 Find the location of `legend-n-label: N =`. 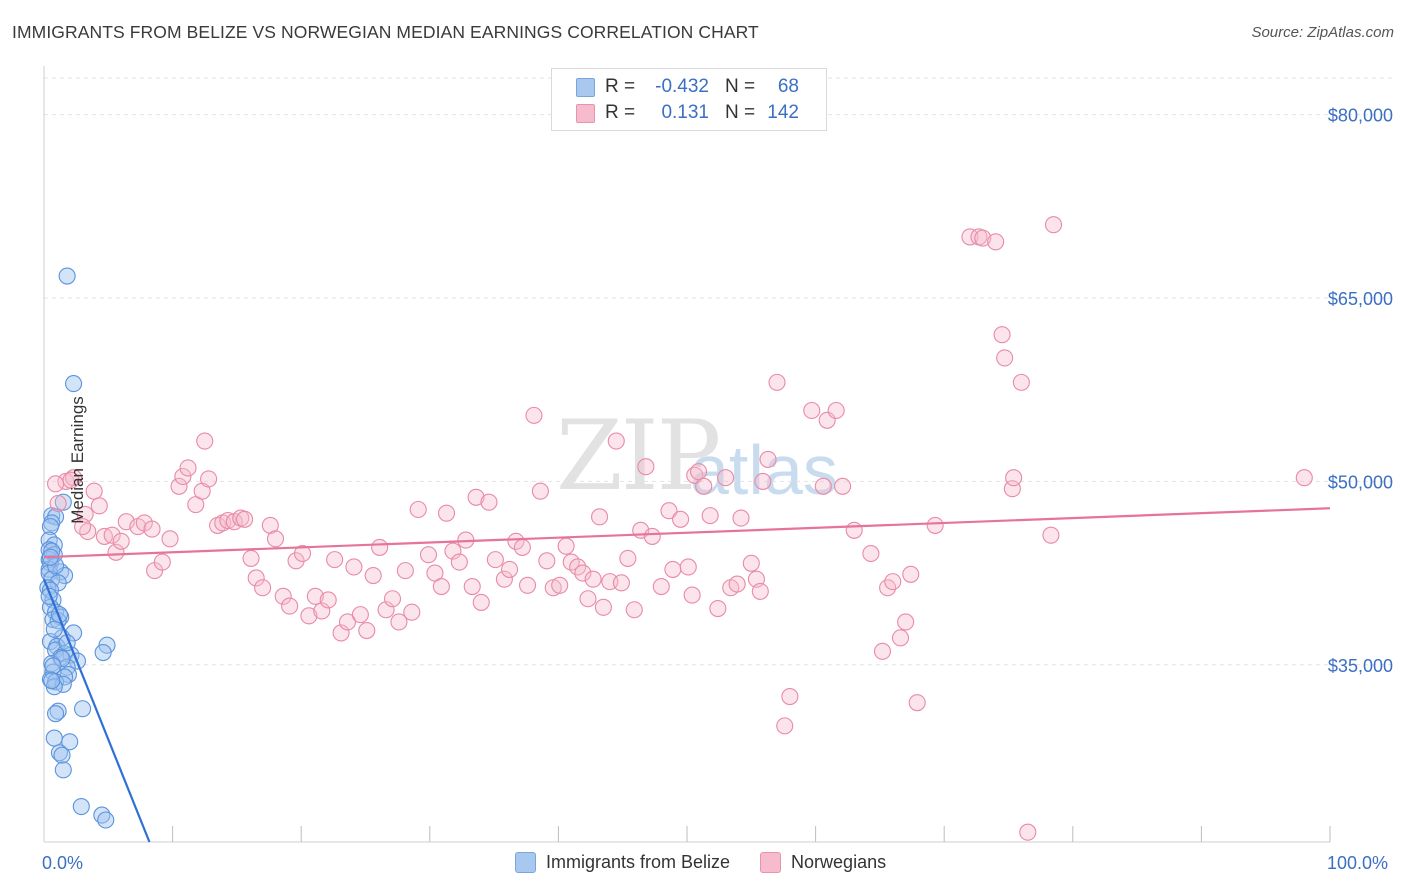

legend-n-label: N = is located at coordinates (740, 112).